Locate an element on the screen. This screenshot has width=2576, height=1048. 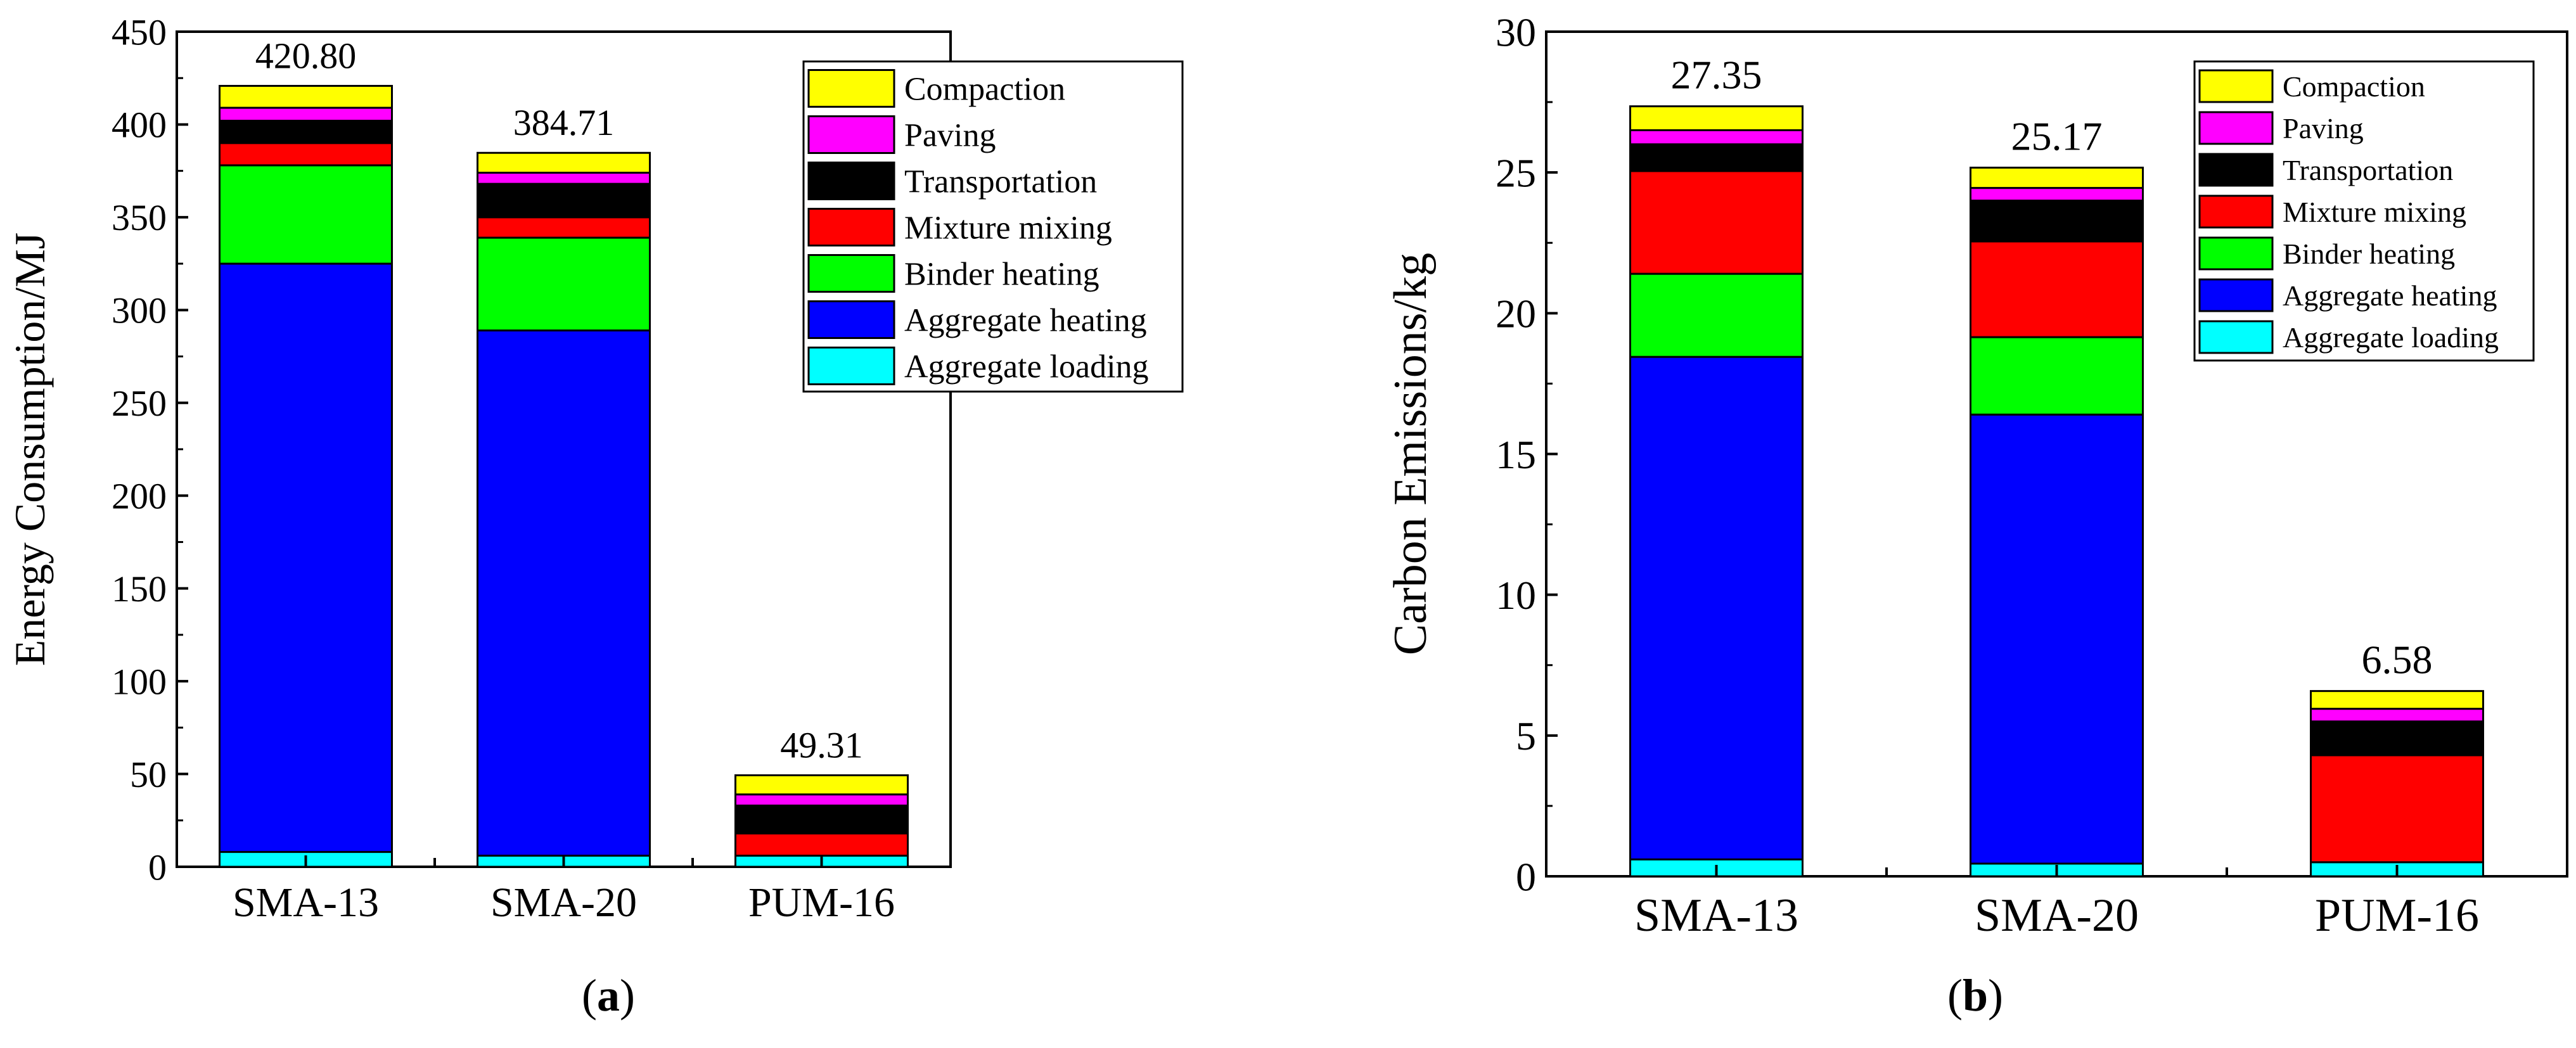
y-tick-label: 30 is located at coordinates (1516, 32).